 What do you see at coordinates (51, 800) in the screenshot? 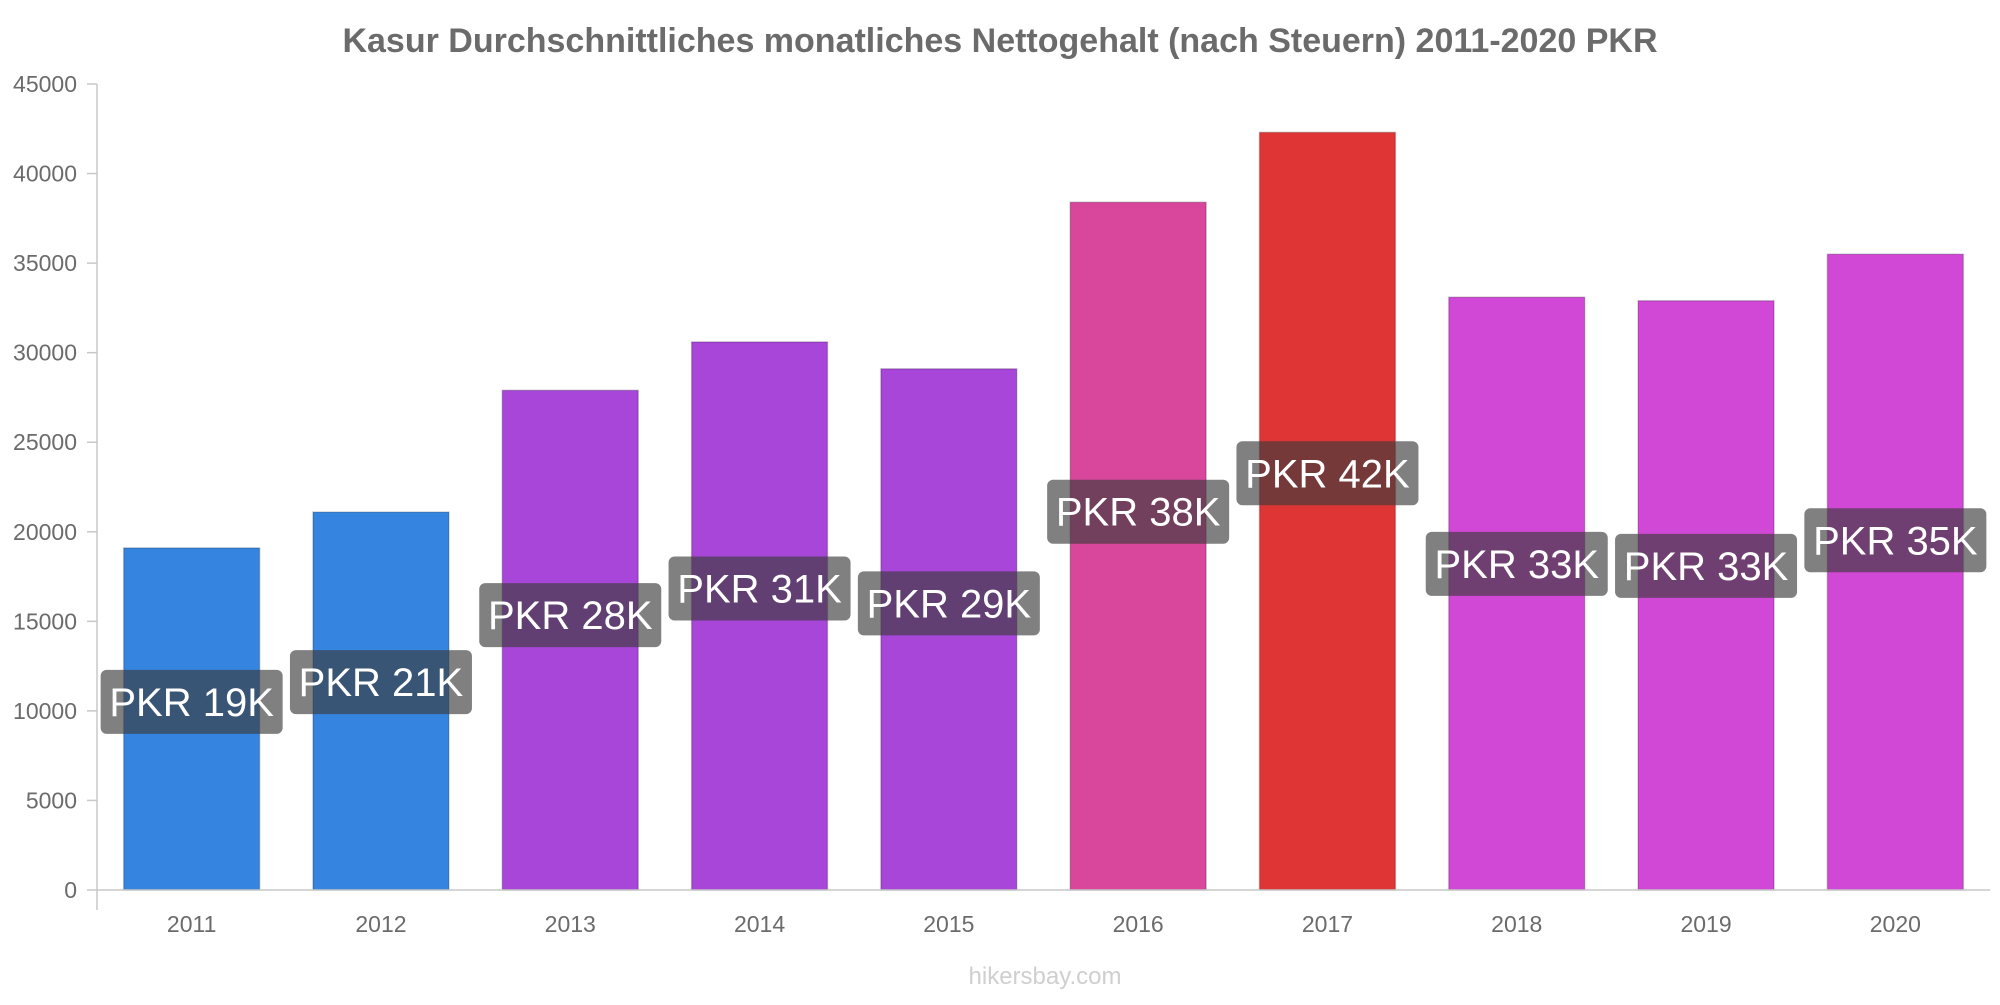
I see `y-tick-label: 5000` at bounding box center [51, 800].